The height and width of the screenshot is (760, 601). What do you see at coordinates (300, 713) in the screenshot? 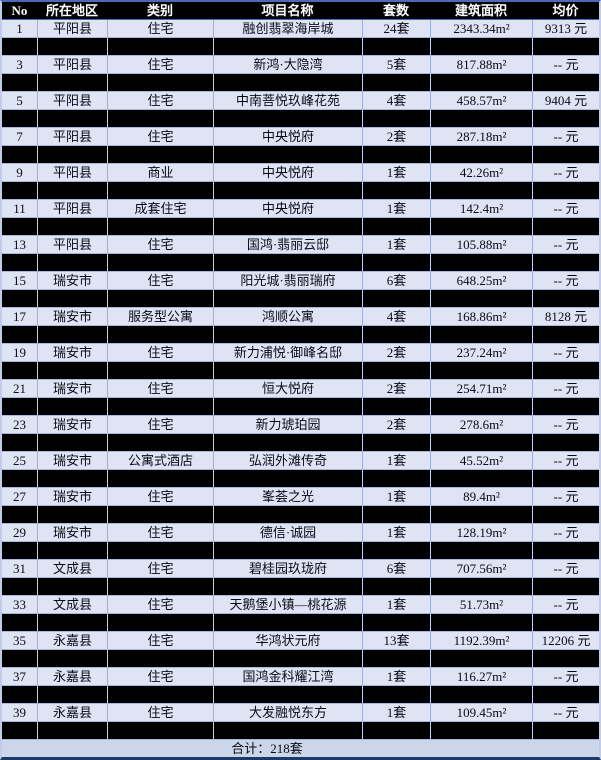
I see `table-row: 39 永嘉县 住宅 大发融悦东方 1套 109.45m² -- 元` at bounding box center [300, 713].